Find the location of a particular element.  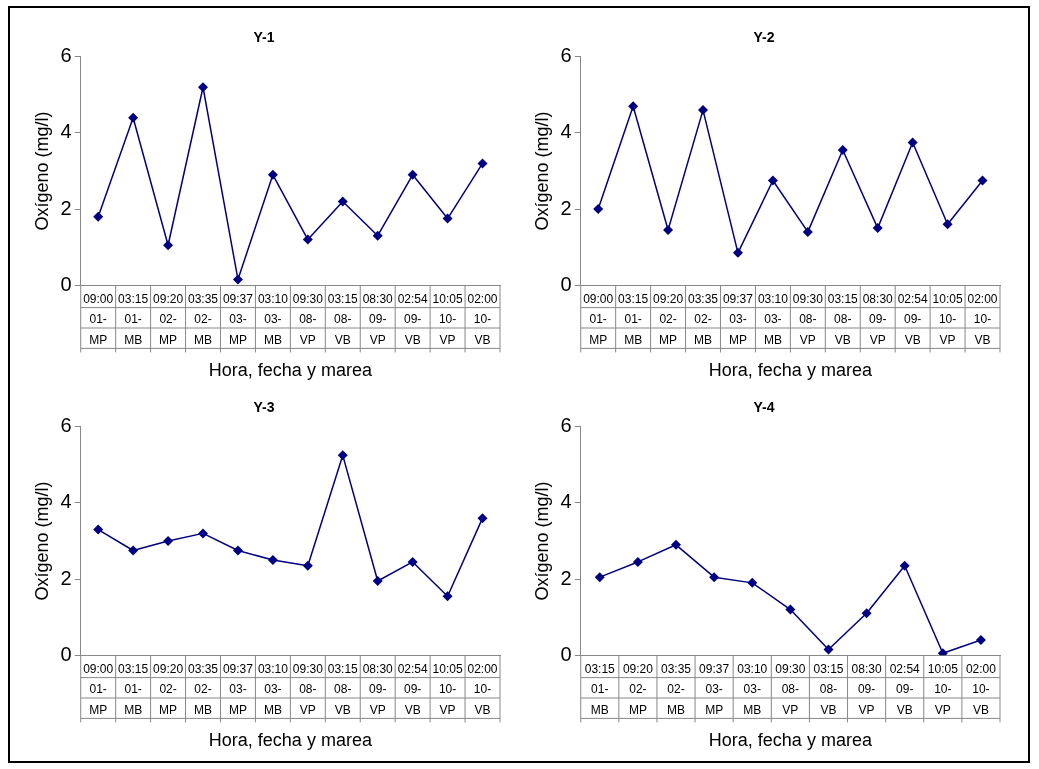

chart-title: Y-3 is located at coordinates (264, 407).